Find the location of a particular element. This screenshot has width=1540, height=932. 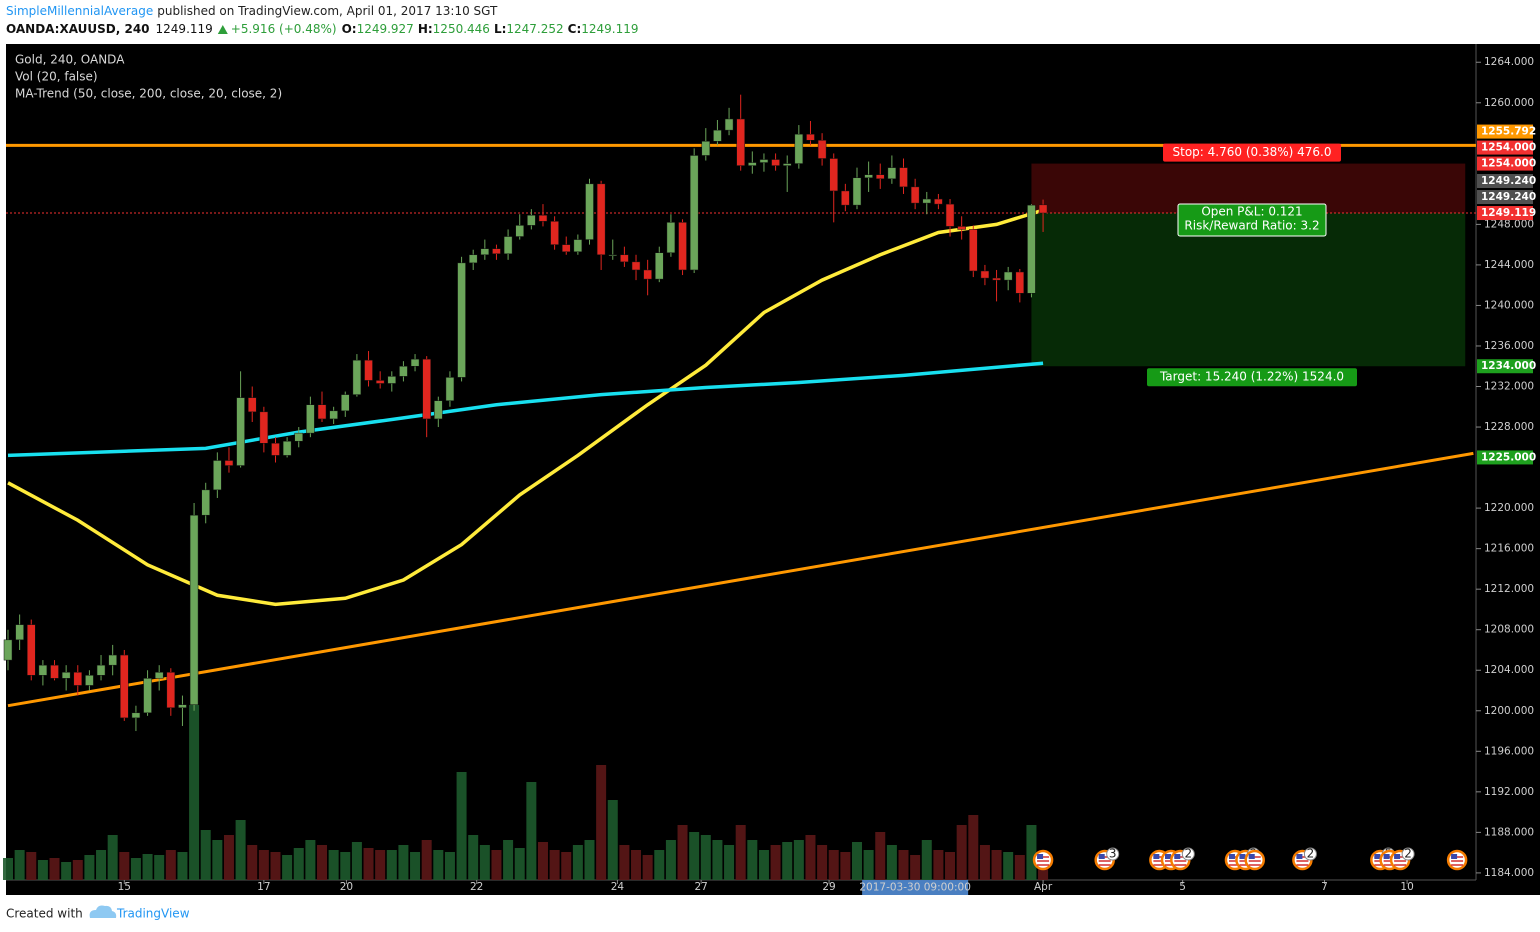

brand-logo is located at coordinates (103, 912).